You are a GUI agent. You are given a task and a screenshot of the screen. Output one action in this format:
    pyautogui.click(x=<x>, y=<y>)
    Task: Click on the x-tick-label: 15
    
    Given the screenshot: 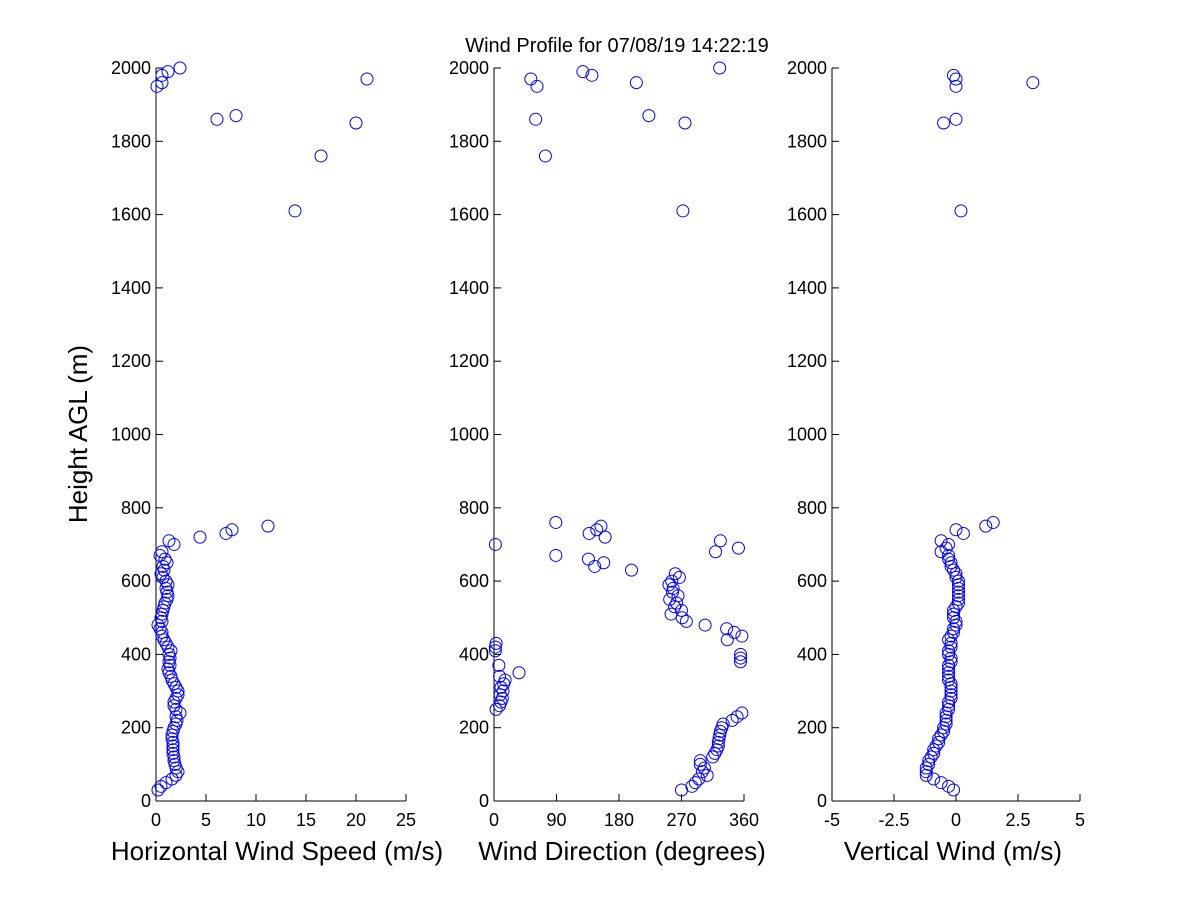 What is the action you would take?
    pyautogui.click(x=306, y=820)
    